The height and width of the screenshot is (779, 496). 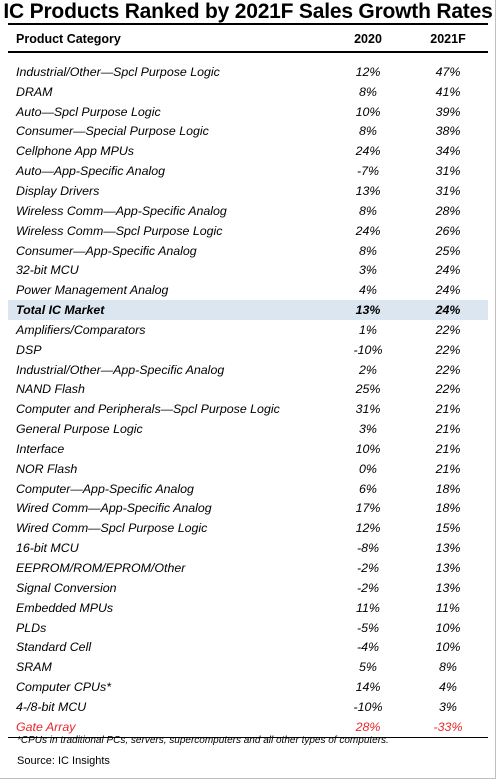 What do you see at coordinates (248, 112) in the screenshot?
I see `table-row: Auto—Spcl Purpose Logic 10% 39%` at bounding box center [248, 112].